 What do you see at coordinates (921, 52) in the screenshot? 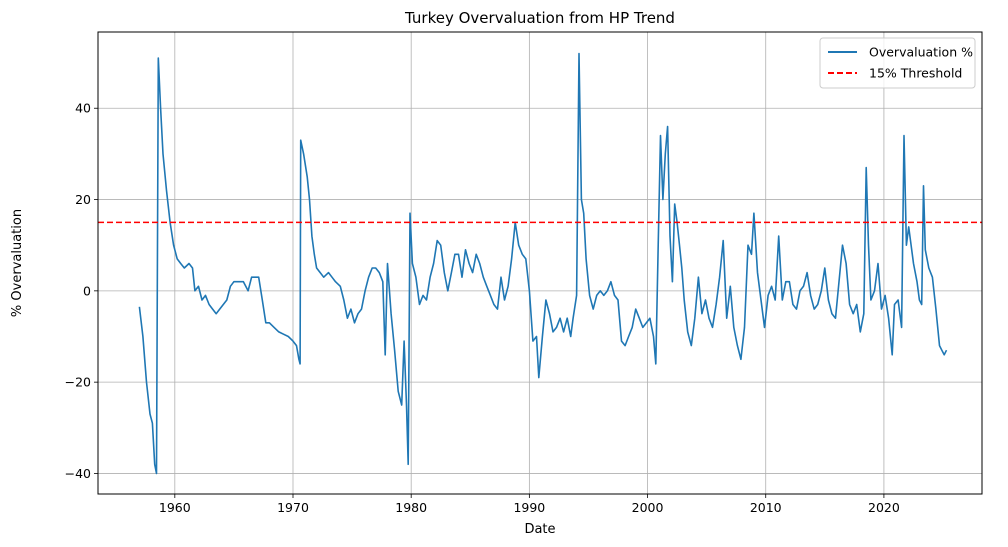
I see `legend-label-overvaluation: Overvaluation %` at bounding box center [921, 52].